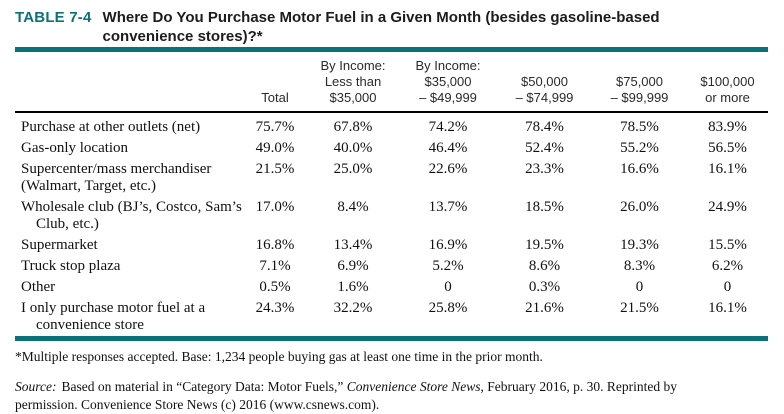 The width and height of the screenshot is (784, 414). Describe the element at coordinates (353, 245) in the screenshot. I see `cell: 13.4%` at that location.